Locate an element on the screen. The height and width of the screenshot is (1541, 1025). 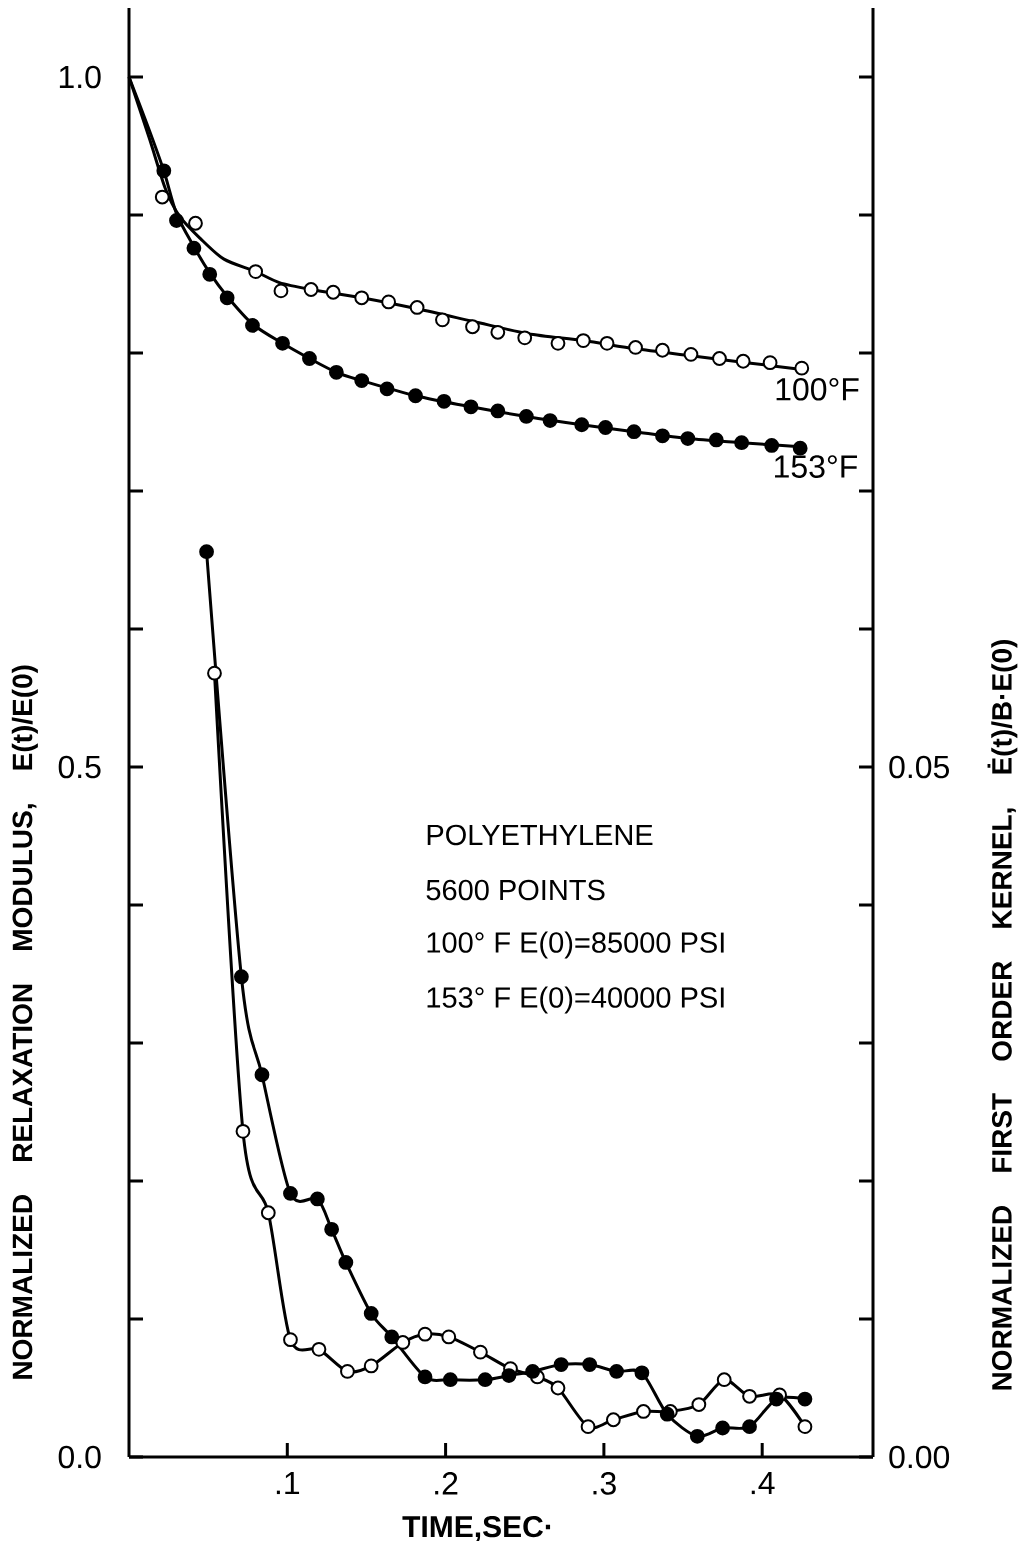
annotation: 5600 POINTS is located at coordinates (515, 890).